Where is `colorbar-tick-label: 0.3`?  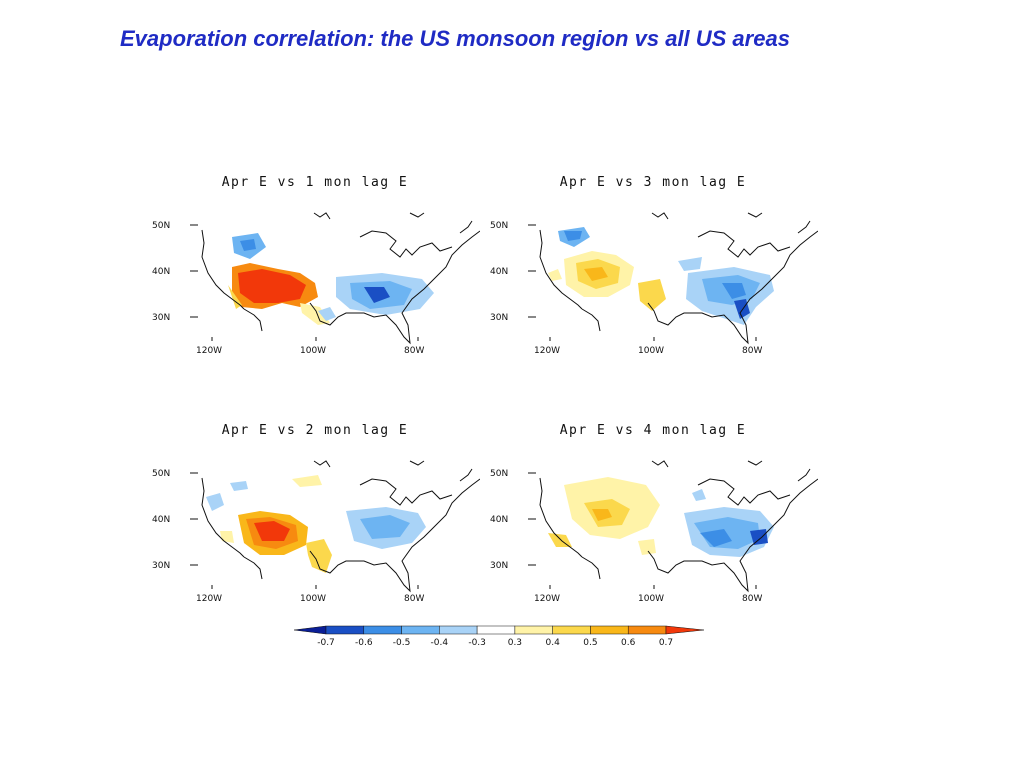 colorbar-tick-label: 0.3 is located at coordinates (515, 643).